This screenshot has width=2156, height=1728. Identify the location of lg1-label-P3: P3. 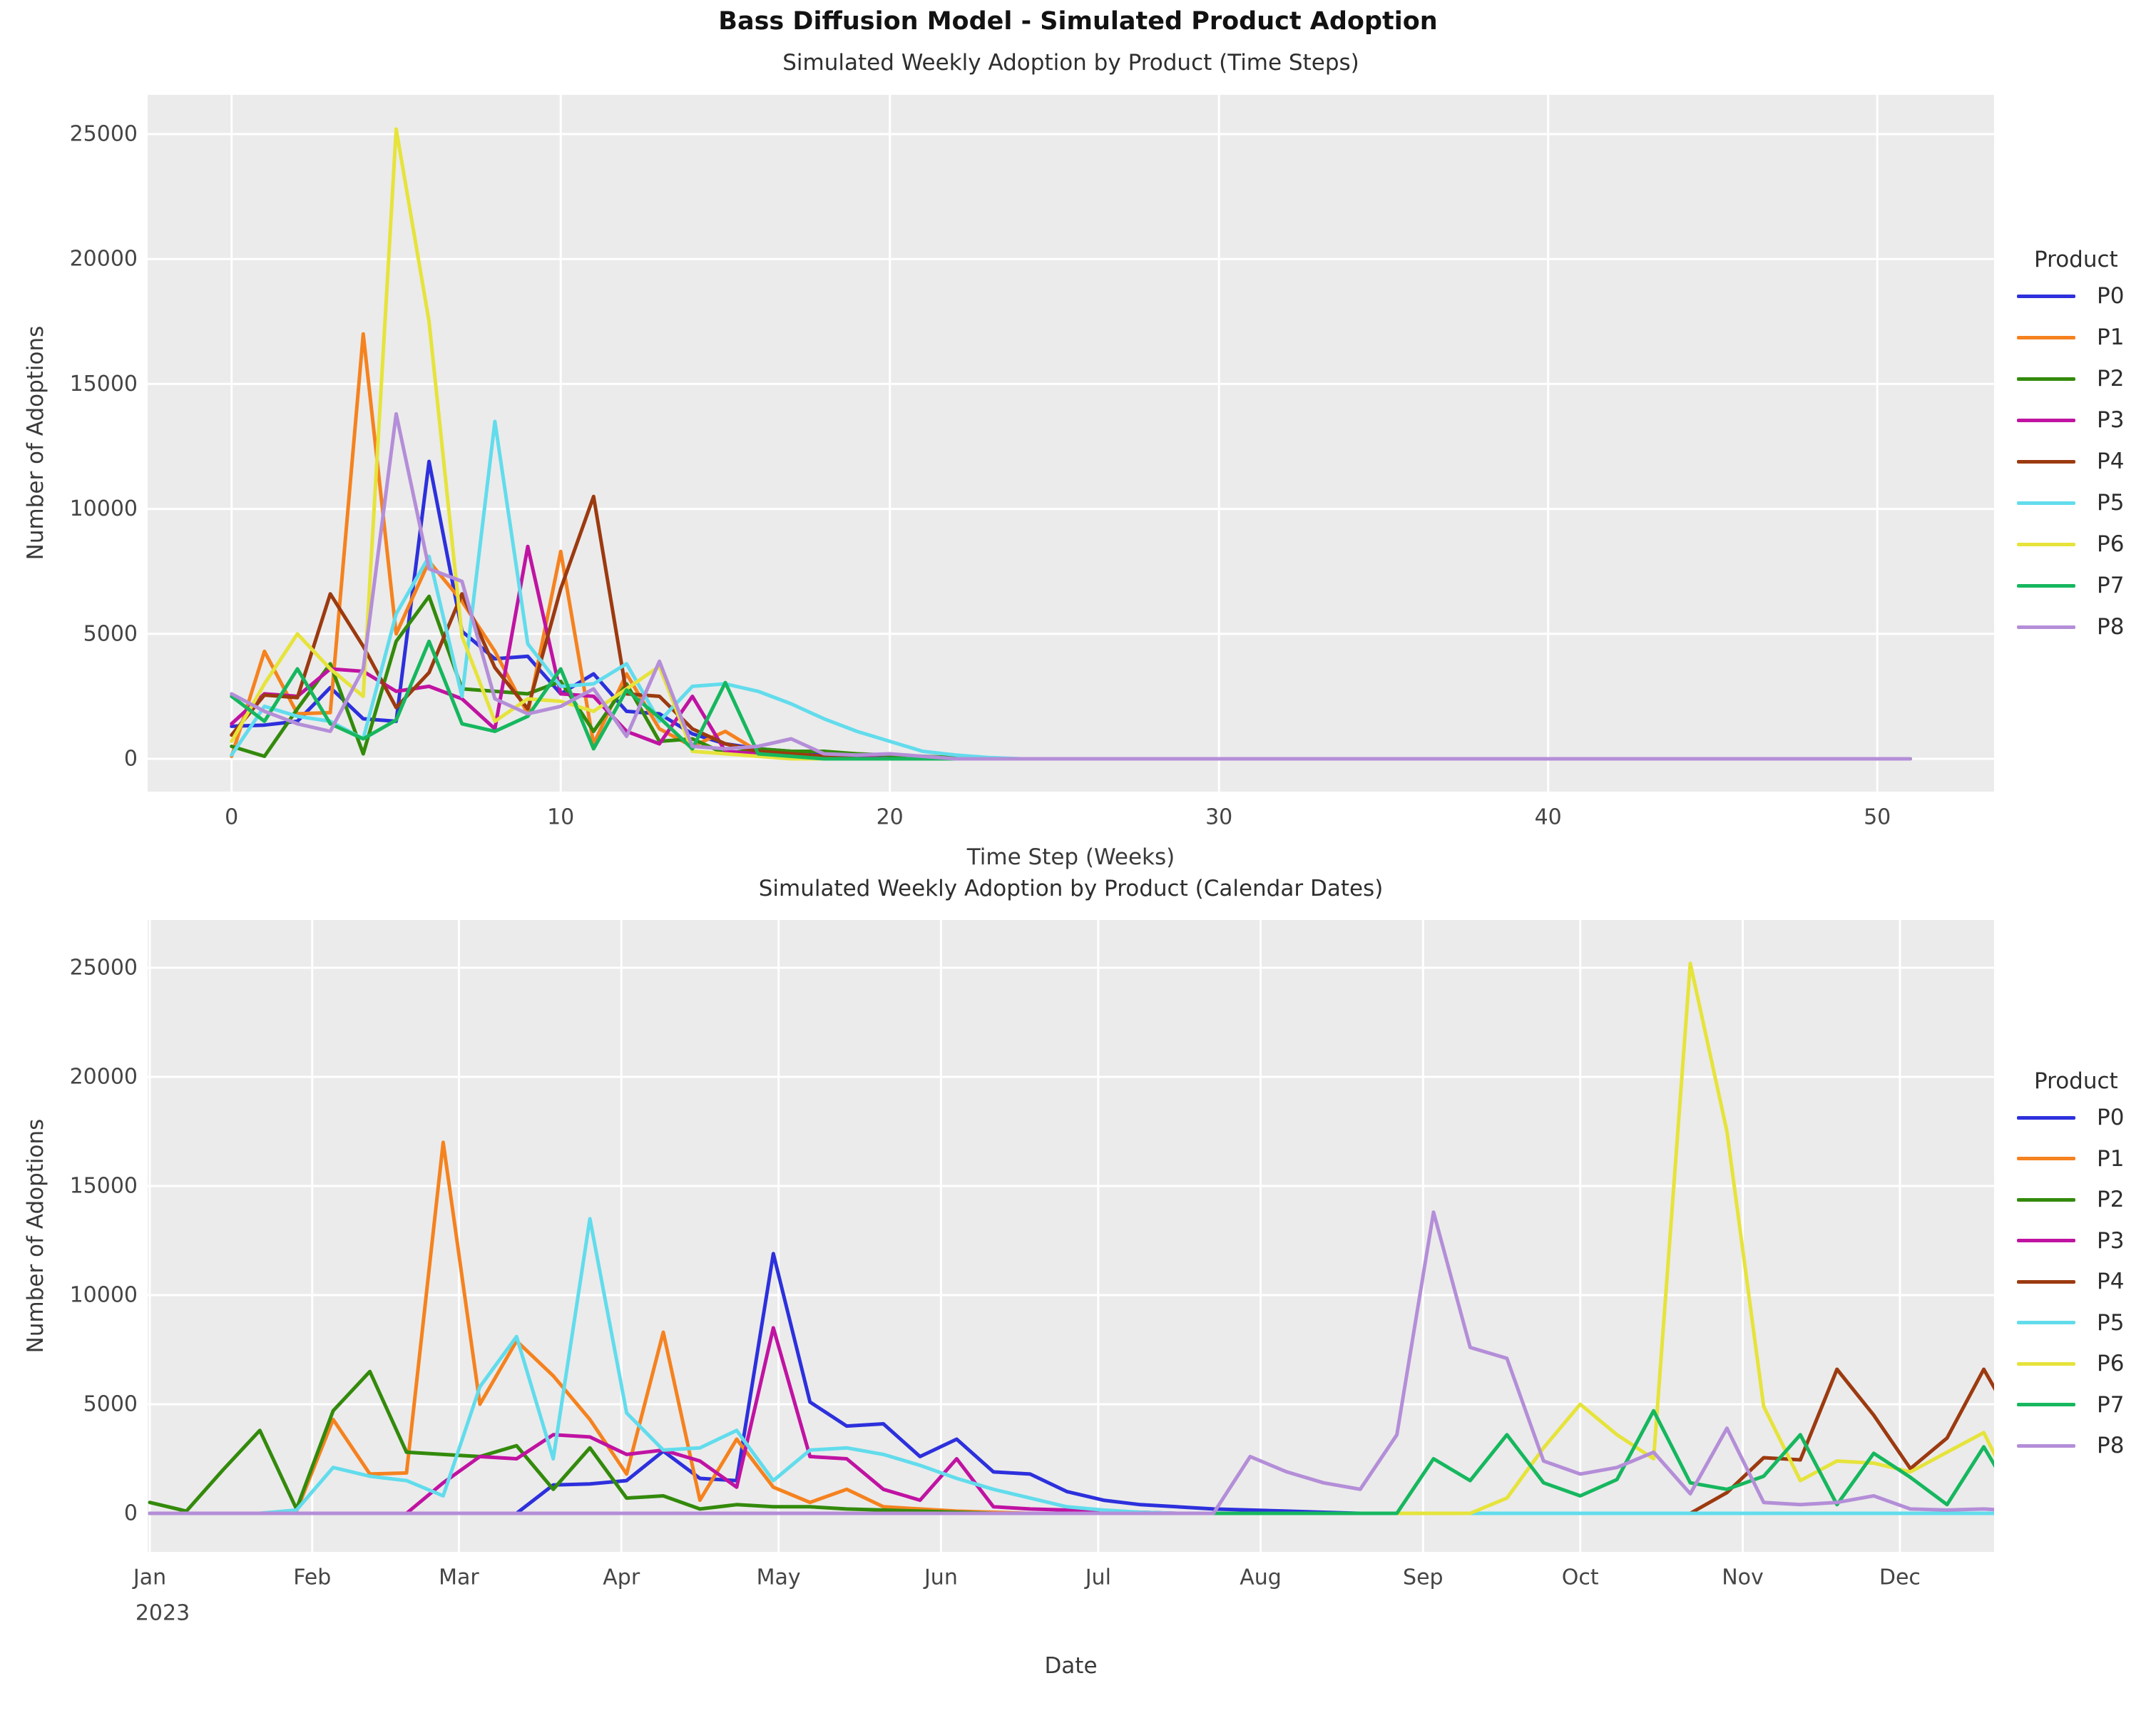
(2111, 420).